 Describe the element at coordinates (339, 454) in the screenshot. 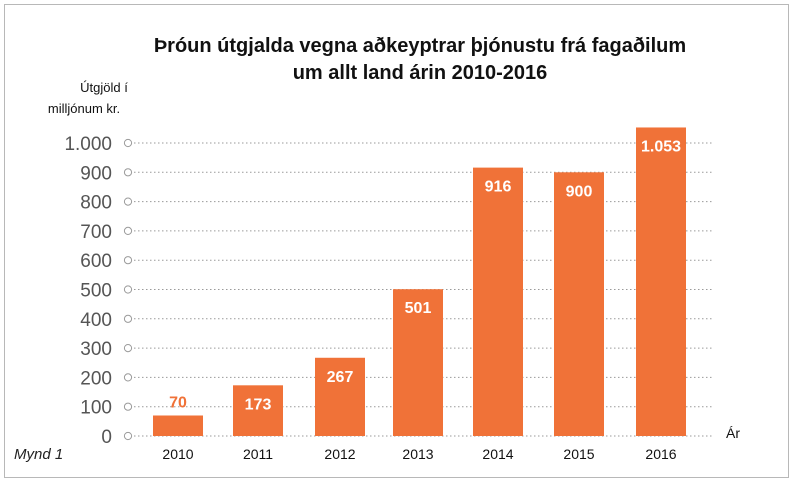

I see `x-tick-label: 2012` at that location.